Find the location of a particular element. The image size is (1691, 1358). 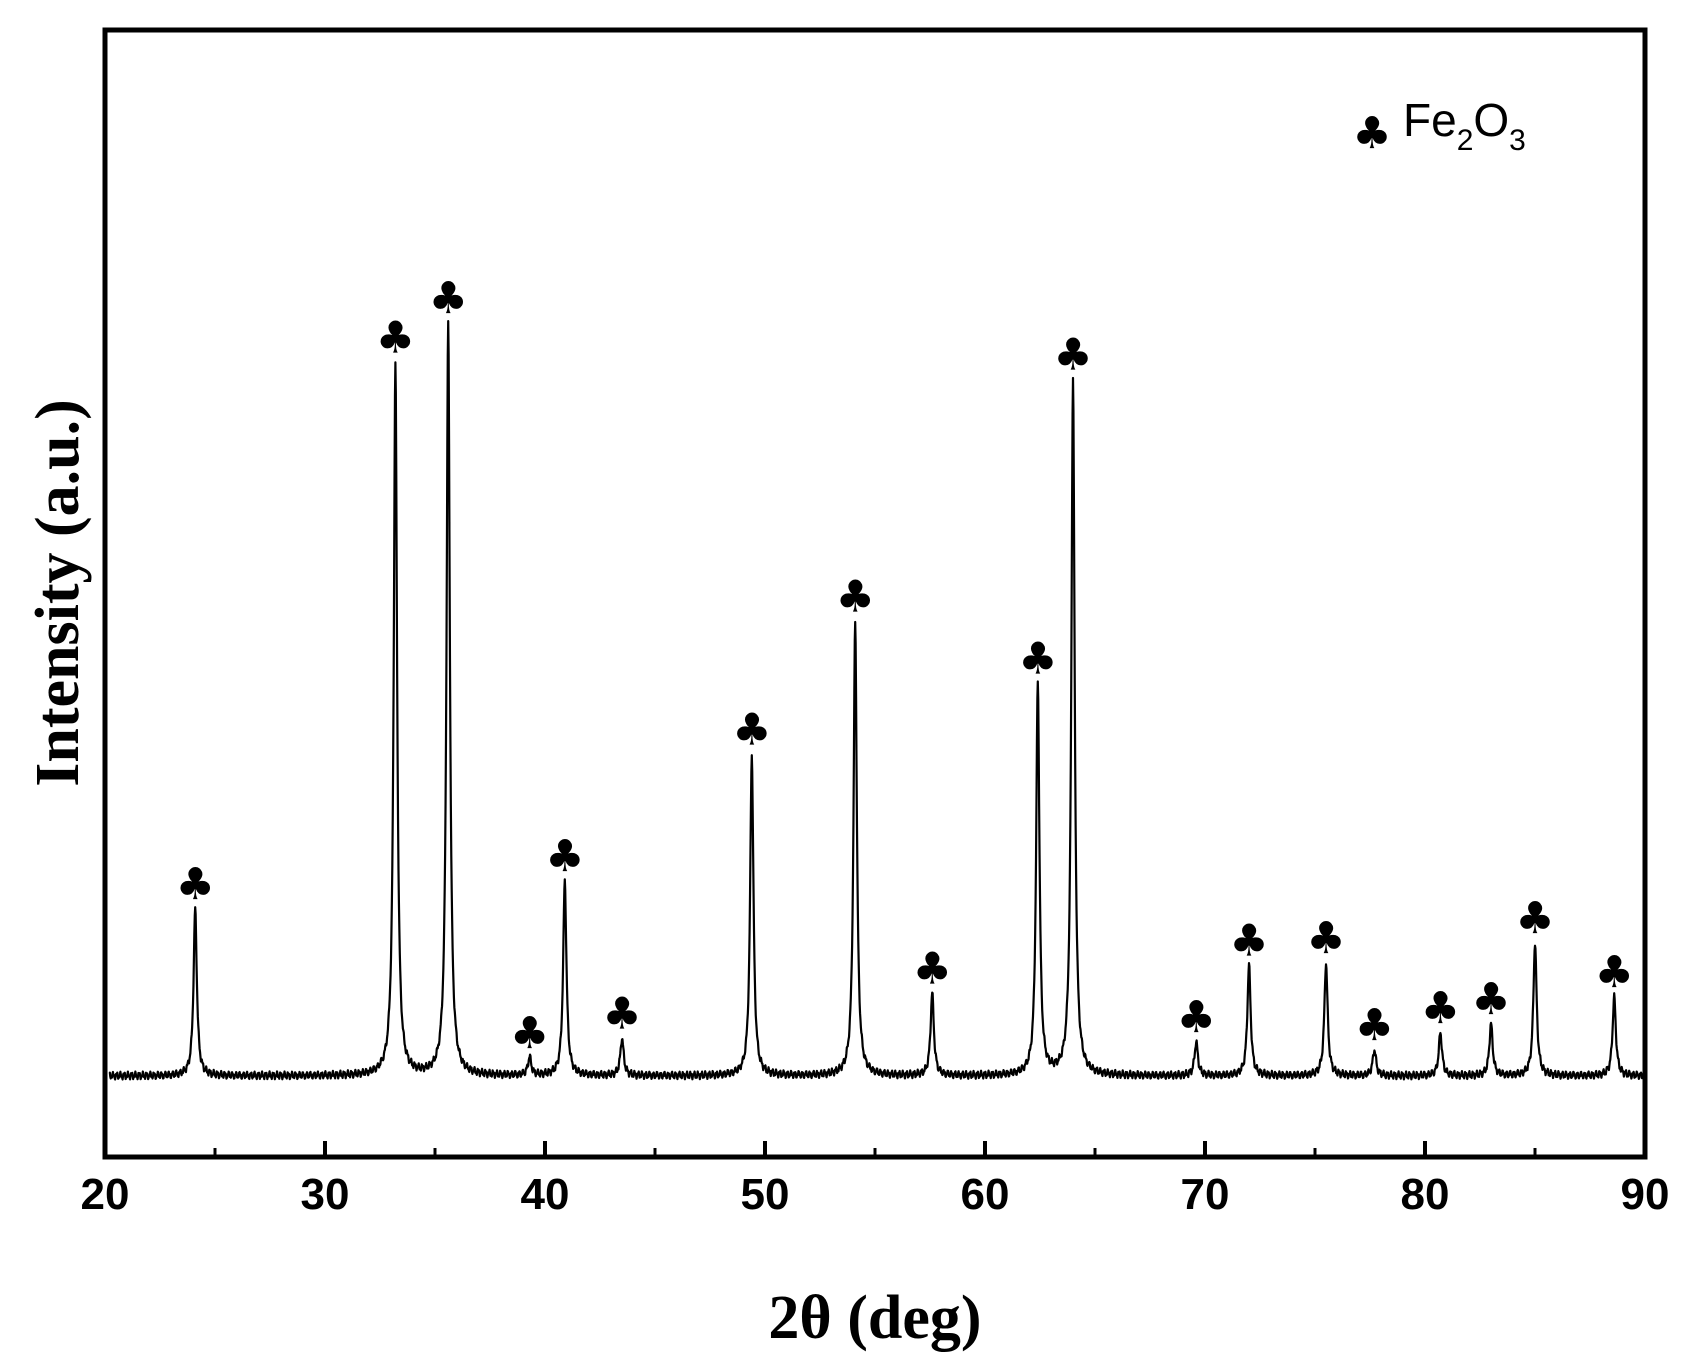

legend-label-sub-3: 3 is located at coordinates (1517, 140).